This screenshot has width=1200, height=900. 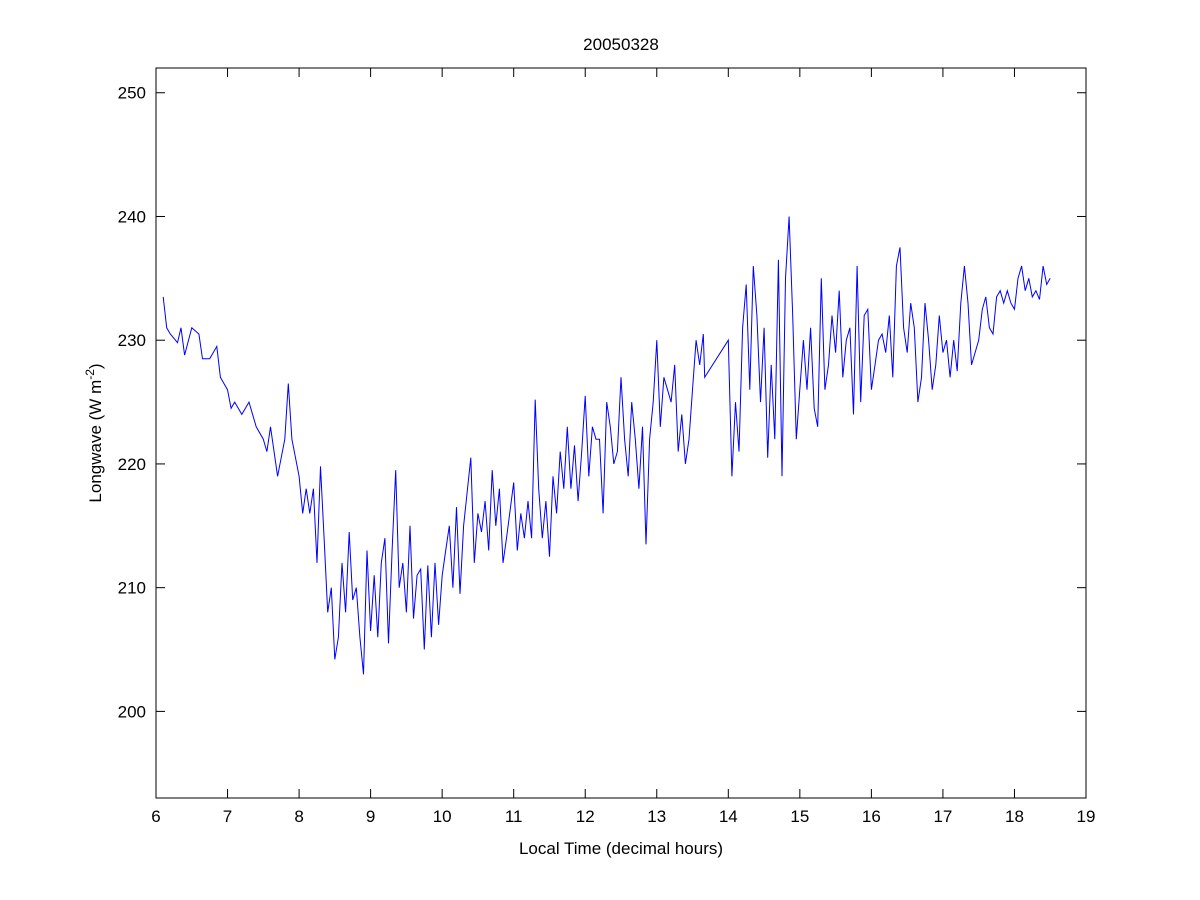 What do you see at coordinates (90, 374) in the screenshot?
I see `y-axis-label-superscript: -2` at bounding box center [90, 374].